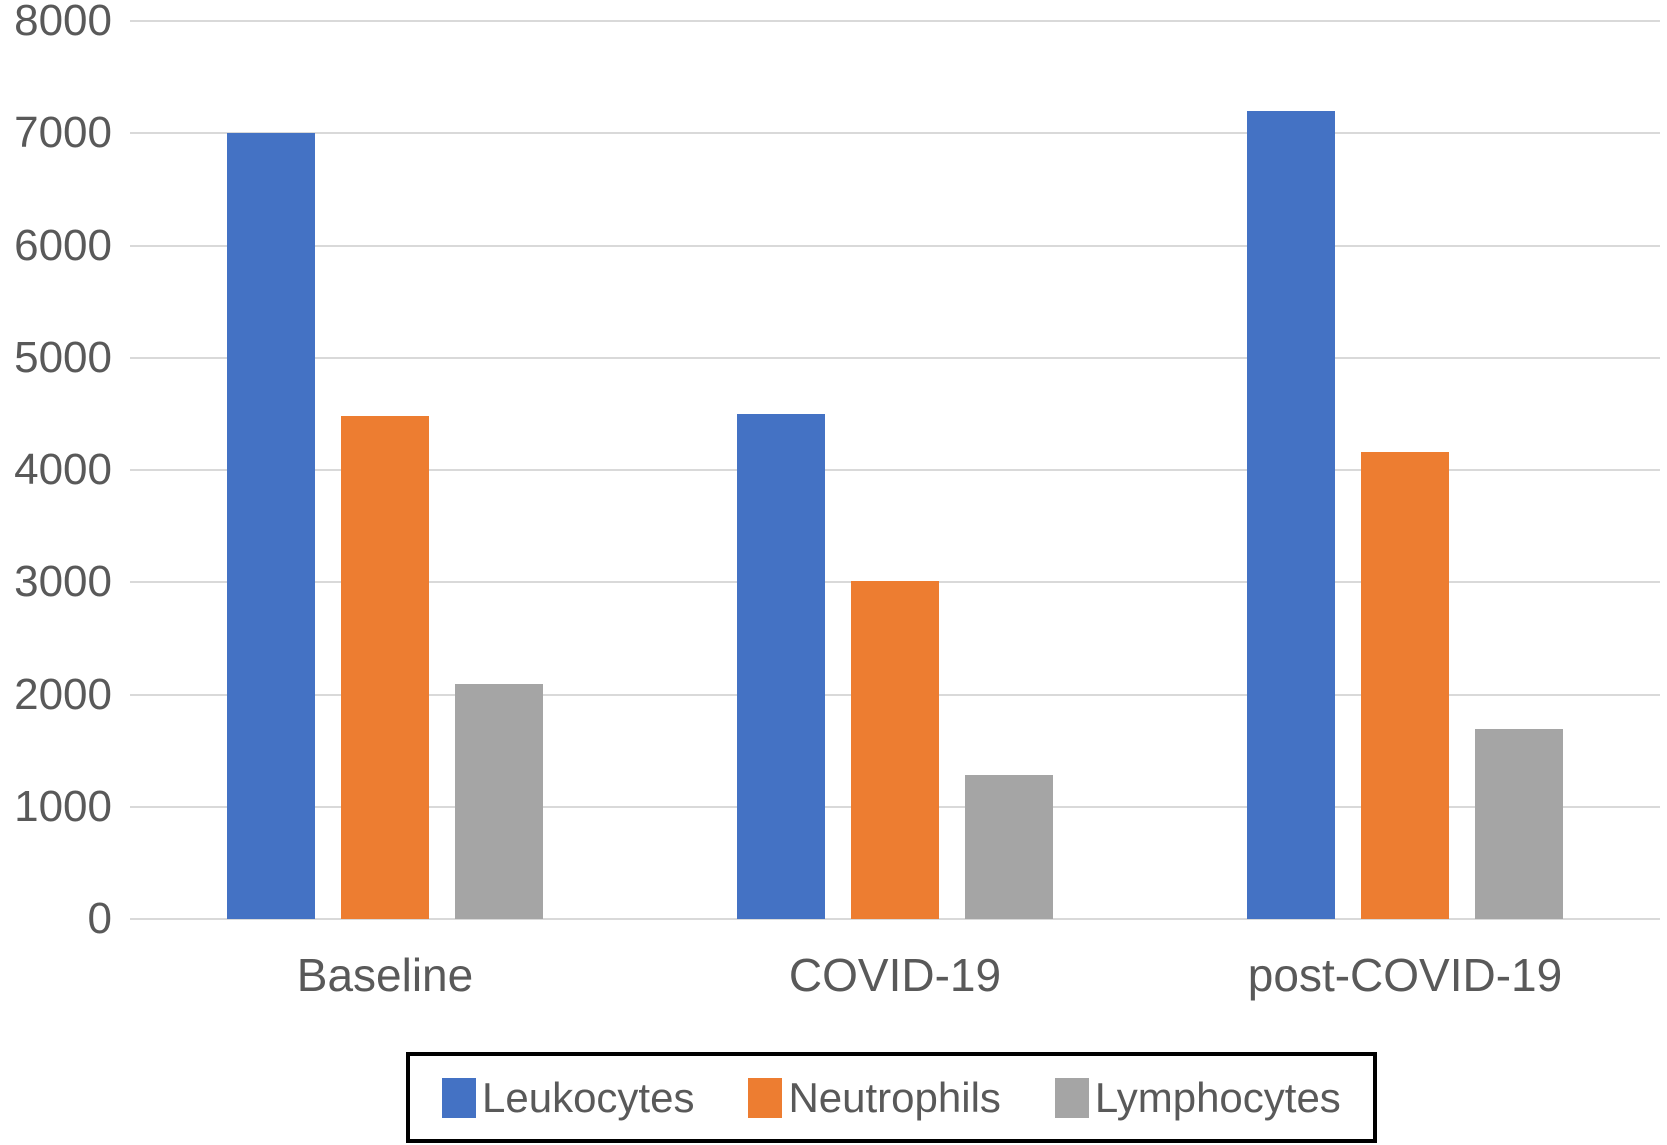 The image size is (1667, 1145). What do you see at coordinates (271, 526) in the screenshot?
I see `bar-leukocytes-baseline` at bounding box center [271, 526].